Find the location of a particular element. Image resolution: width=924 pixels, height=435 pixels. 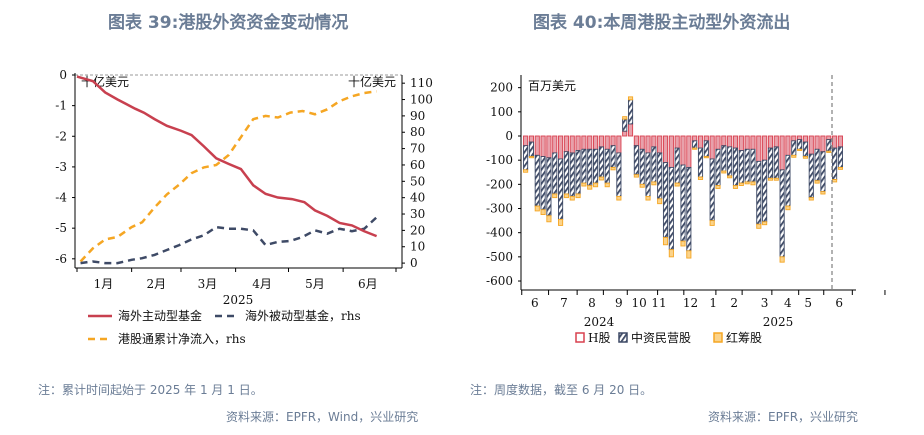

legend-label: 红筹股 is located at coordinates (744, 337).